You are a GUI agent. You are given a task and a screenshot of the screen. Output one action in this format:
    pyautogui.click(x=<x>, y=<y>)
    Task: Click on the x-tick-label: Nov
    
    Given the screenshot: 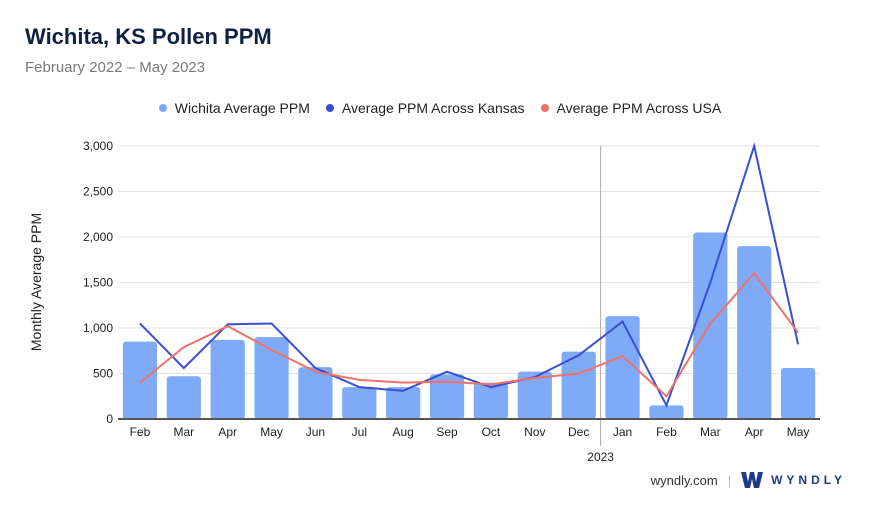 What is the action you would take?
    pyautogui.click(x=534, y=432)
    